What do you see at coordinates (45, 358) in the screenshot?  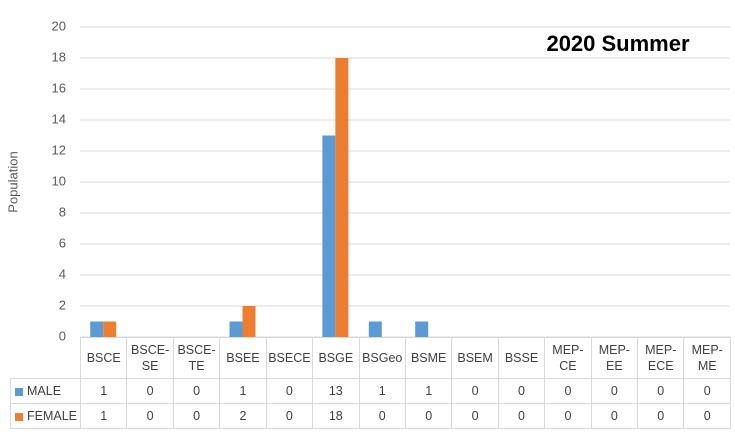 I see `corner` at bounding box center [45, 358].